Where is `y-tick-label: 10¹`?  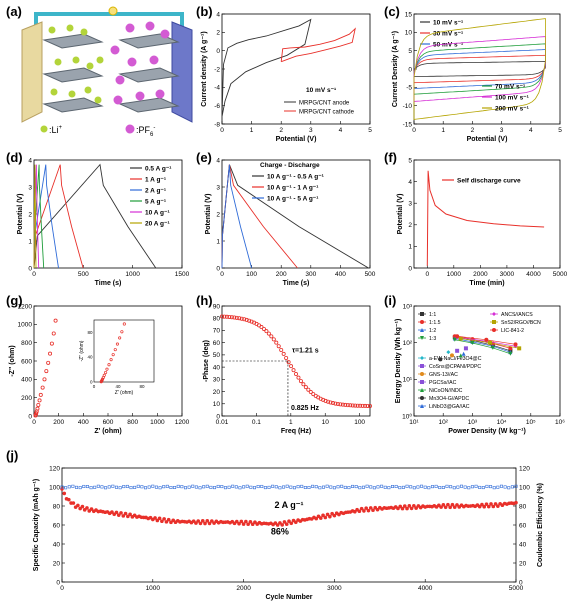
y-tick-label: 10¹ is located at coordinates (408, 380).